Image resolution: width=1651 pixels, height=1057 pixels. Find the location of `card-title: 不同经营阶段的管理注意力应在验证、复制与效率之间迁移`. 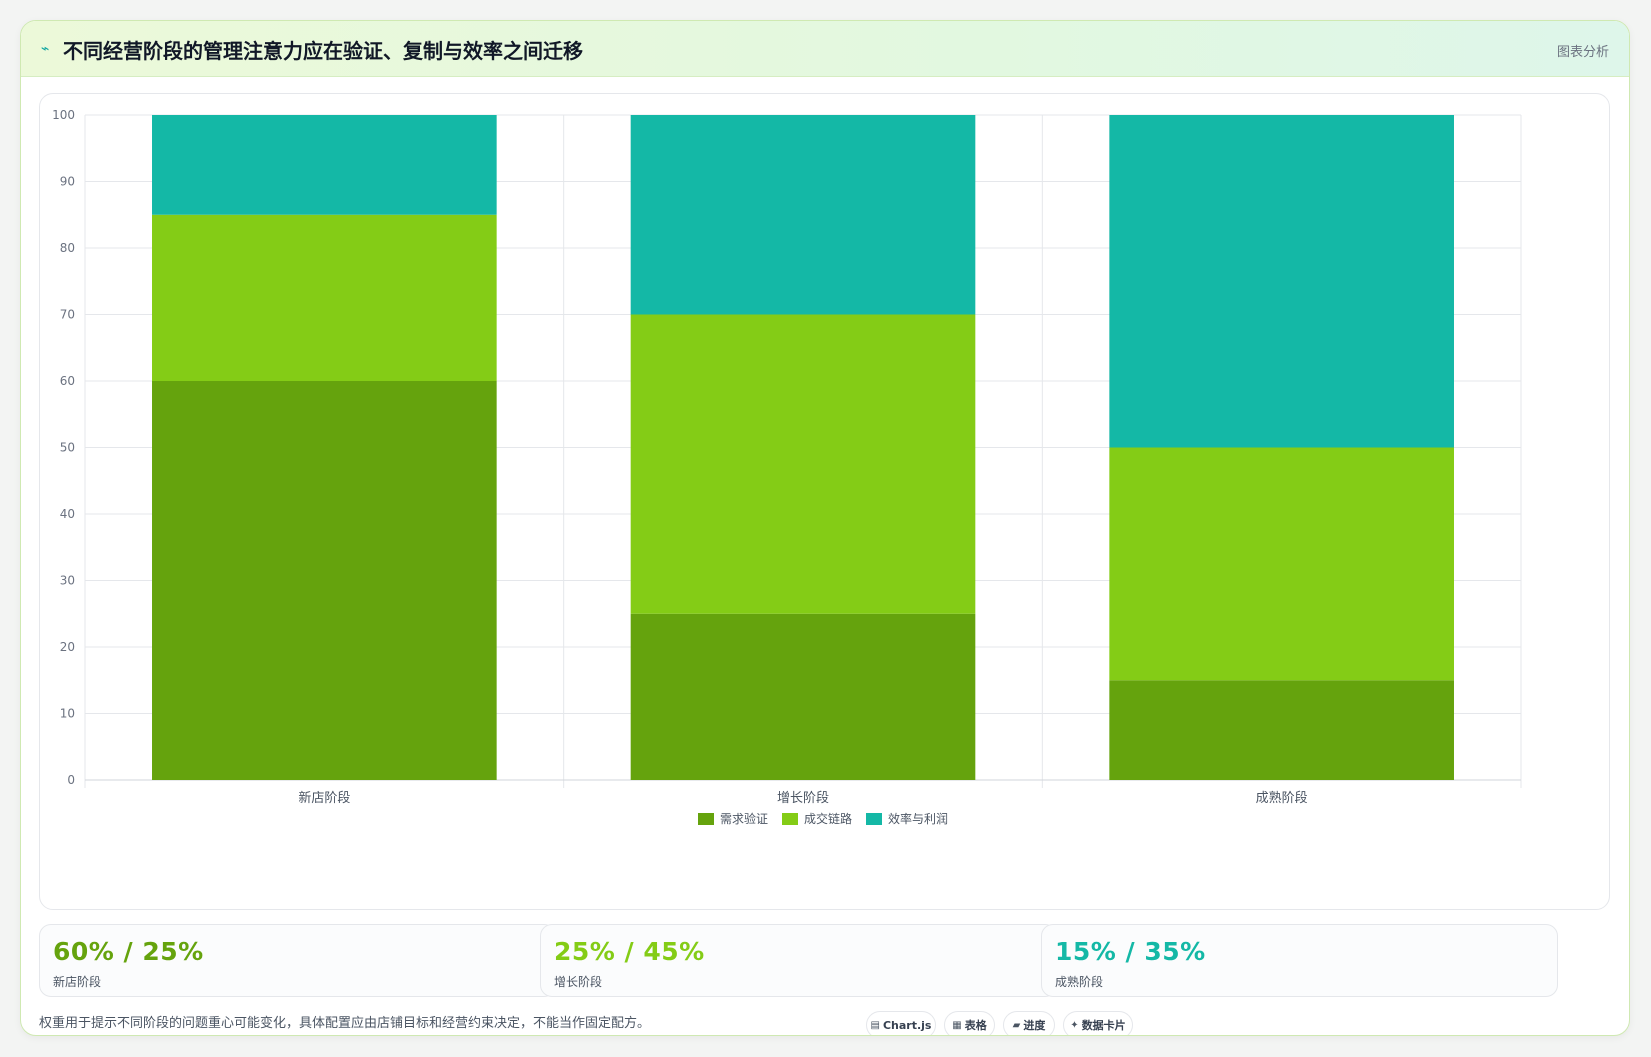

card-title: 不同经营阶段的管理注意力应在验证、复制与效率之间迁移 is located at coordinates (323, 51).